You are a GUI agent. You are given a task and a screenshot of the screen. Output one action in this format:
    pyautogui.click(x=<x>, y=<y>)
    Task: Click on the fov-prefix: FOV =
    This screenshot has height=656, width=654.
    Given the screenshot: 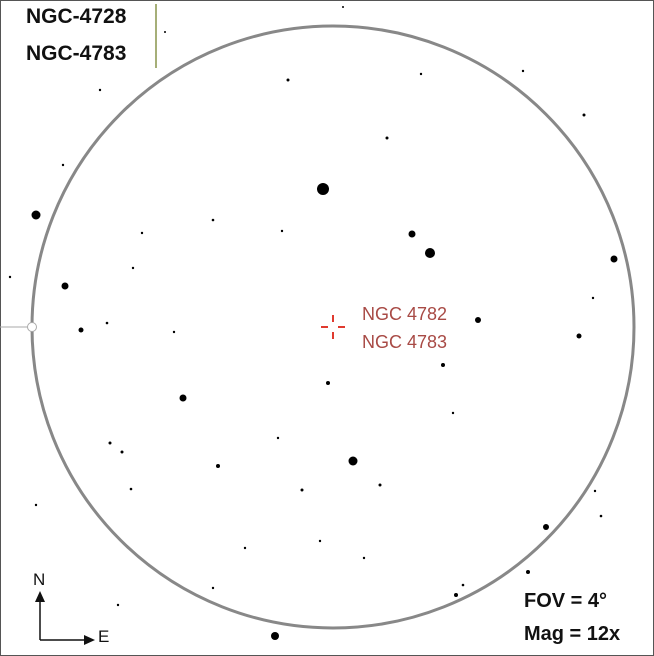 What is the action you would take?
    pyautogui.click(x=556, y=601)
    